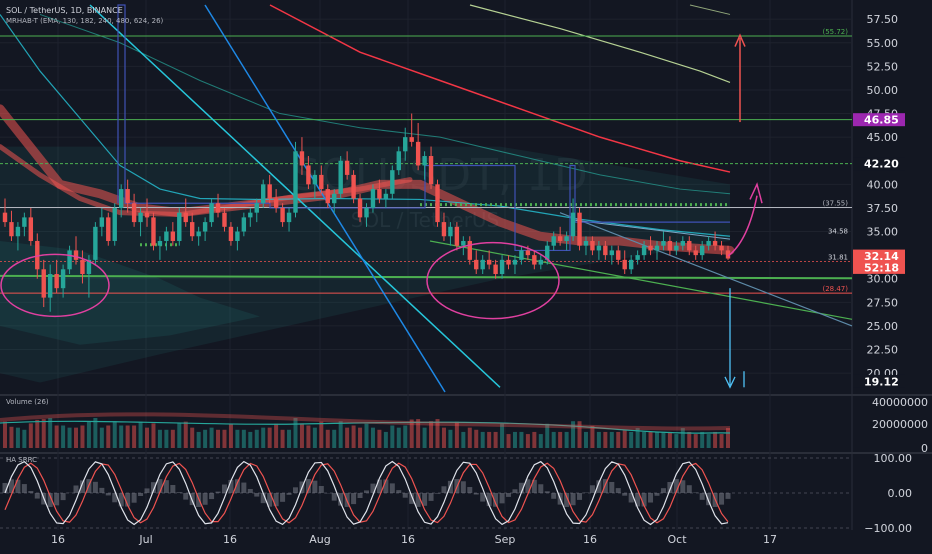 This screenshot has width=932, height=554. Describe the element at coordinates (505, 539) in the screenshot. I see `time-tick-label: Sep` at that location.